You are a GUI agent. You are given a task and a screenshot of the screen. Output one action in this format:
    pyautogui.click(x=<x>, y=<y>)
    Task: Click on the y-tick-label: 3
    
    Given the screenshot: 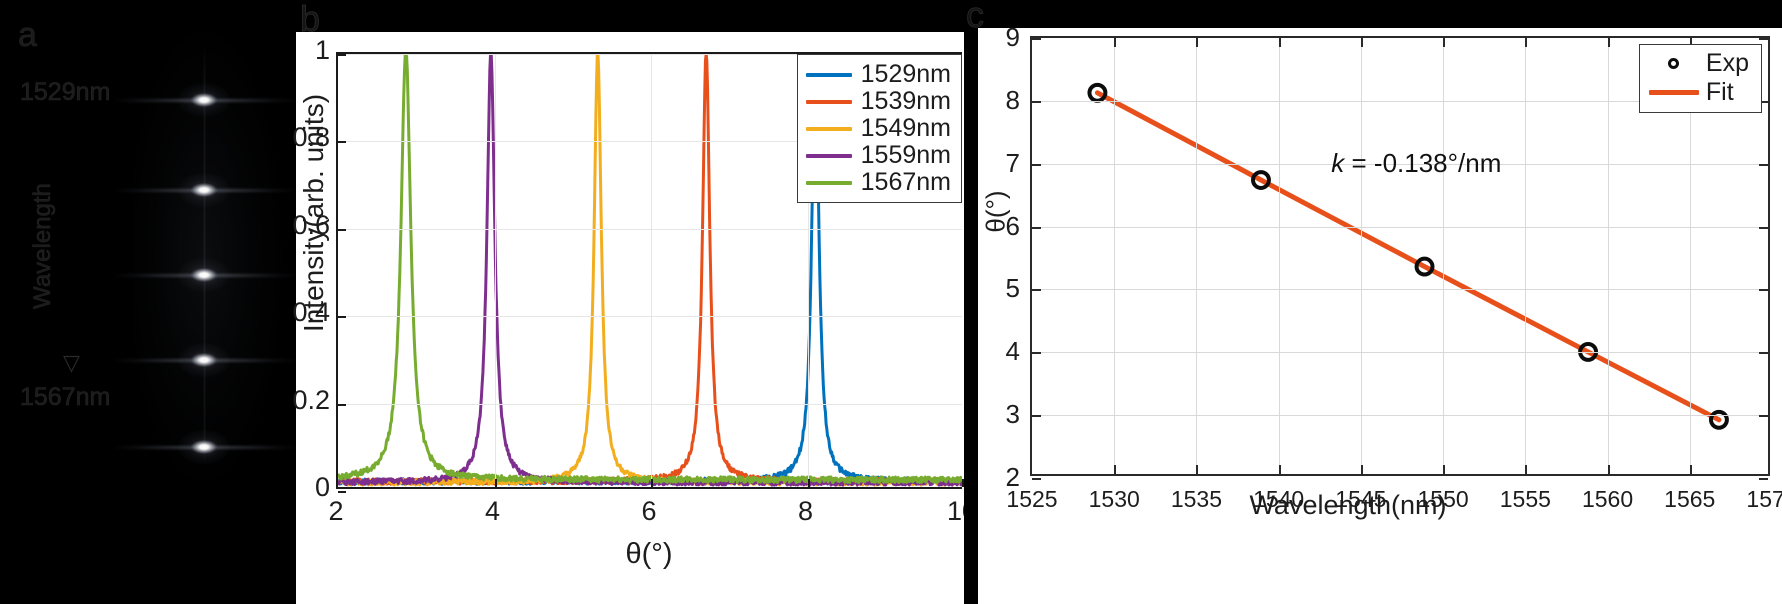 What is the action you would take?
    pyautogui.click(x=1012, y=414)
    